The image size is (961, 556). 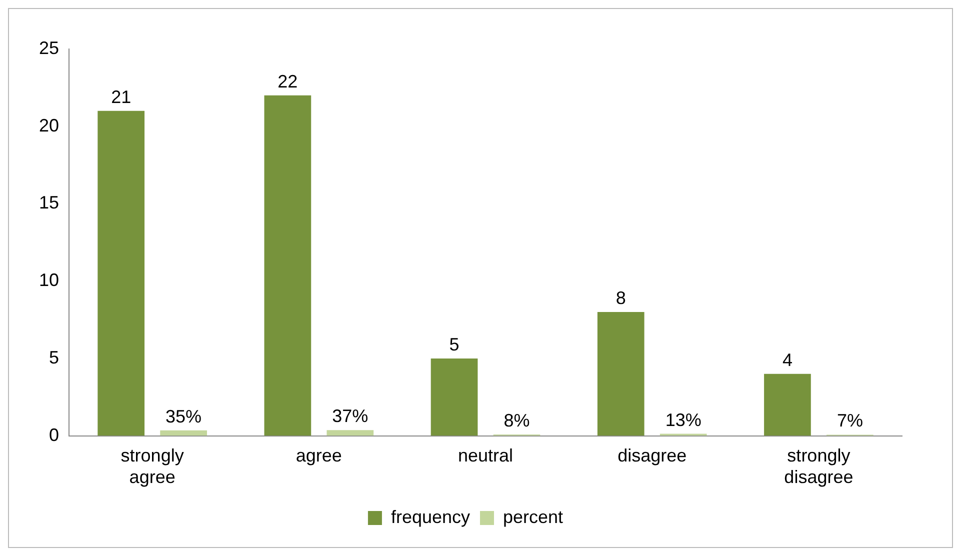 What do you see at coordinates (849, 420) in the screenshot?
I see `data-label: 7%` at bounding box center [849, 420].